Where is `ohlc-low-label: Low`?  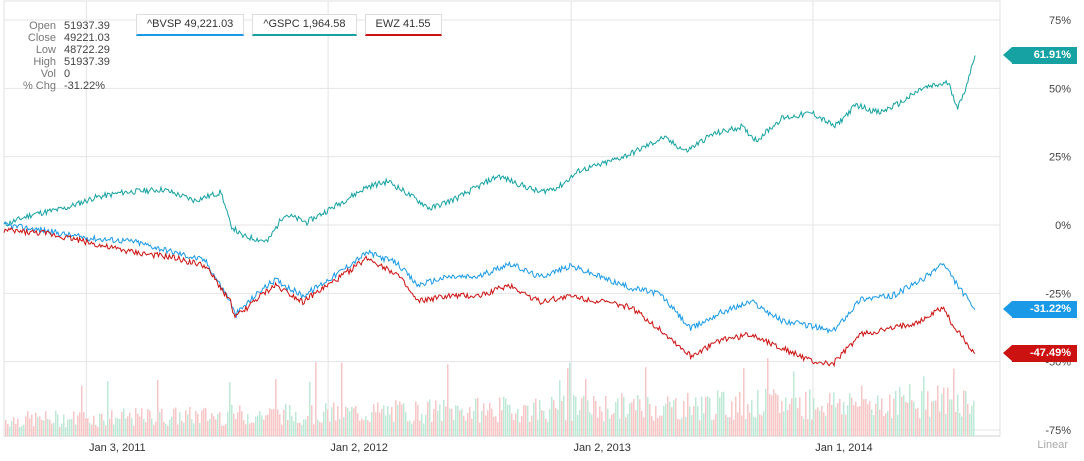
ohlc-low-label: Low is located at coordinates (45, 50).